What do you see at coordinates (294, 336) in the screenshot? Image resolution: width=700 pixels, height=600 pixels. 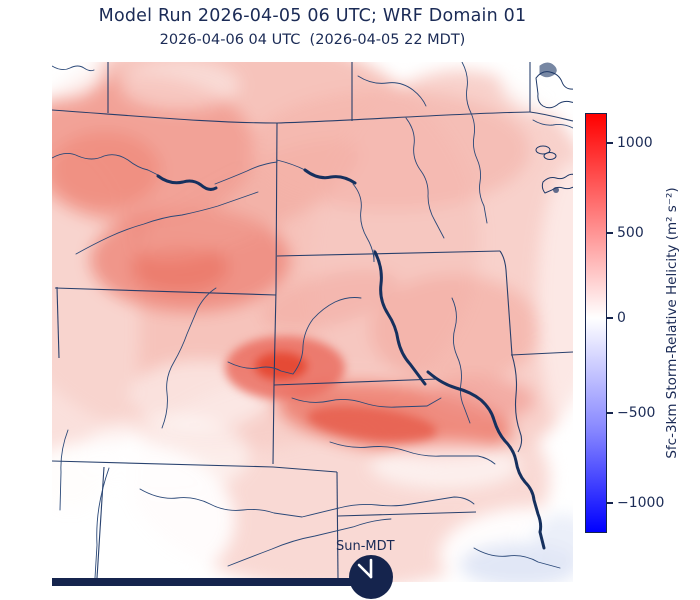 I see `river-cheyenne` at bounding box center [294, 336].